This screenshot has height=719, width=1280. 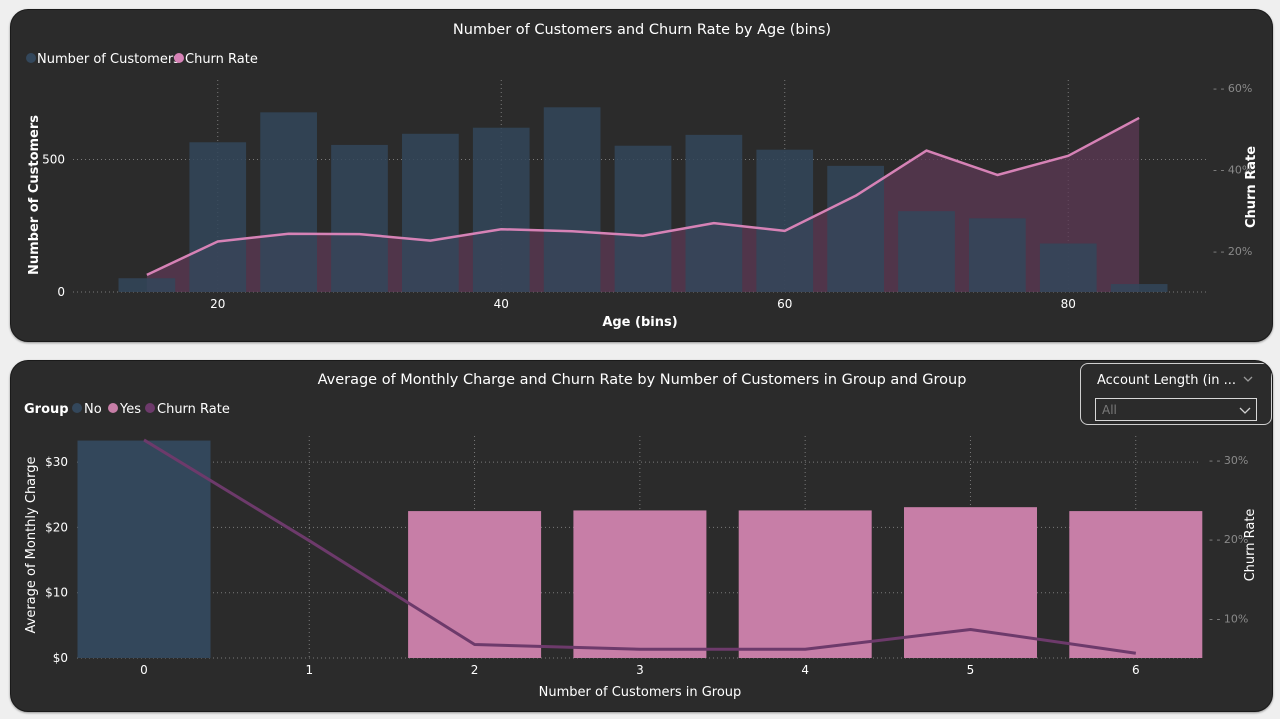 What do you see at coordinates (1232, 88) in the screenshot?
I see `y2-tick-label: - - 60%` at bounding box center [1232, 88].